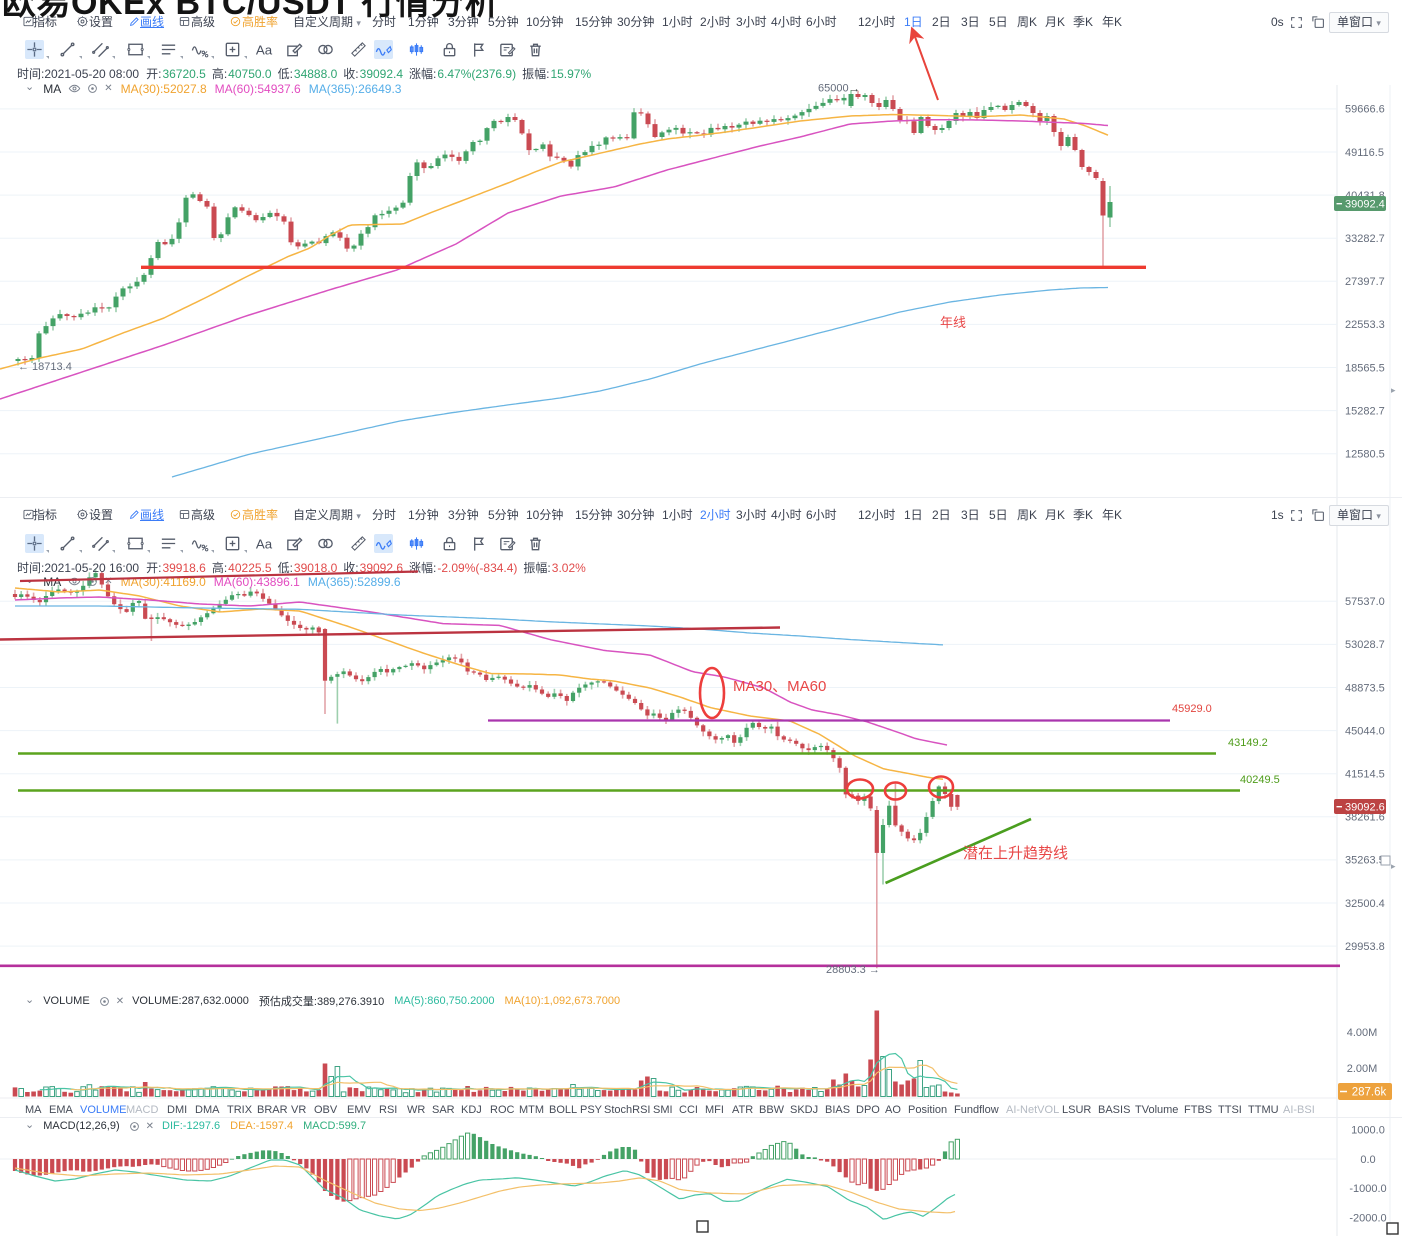  I want to click on svg-text: 潜在上升趋势线, so click(1015, 853).